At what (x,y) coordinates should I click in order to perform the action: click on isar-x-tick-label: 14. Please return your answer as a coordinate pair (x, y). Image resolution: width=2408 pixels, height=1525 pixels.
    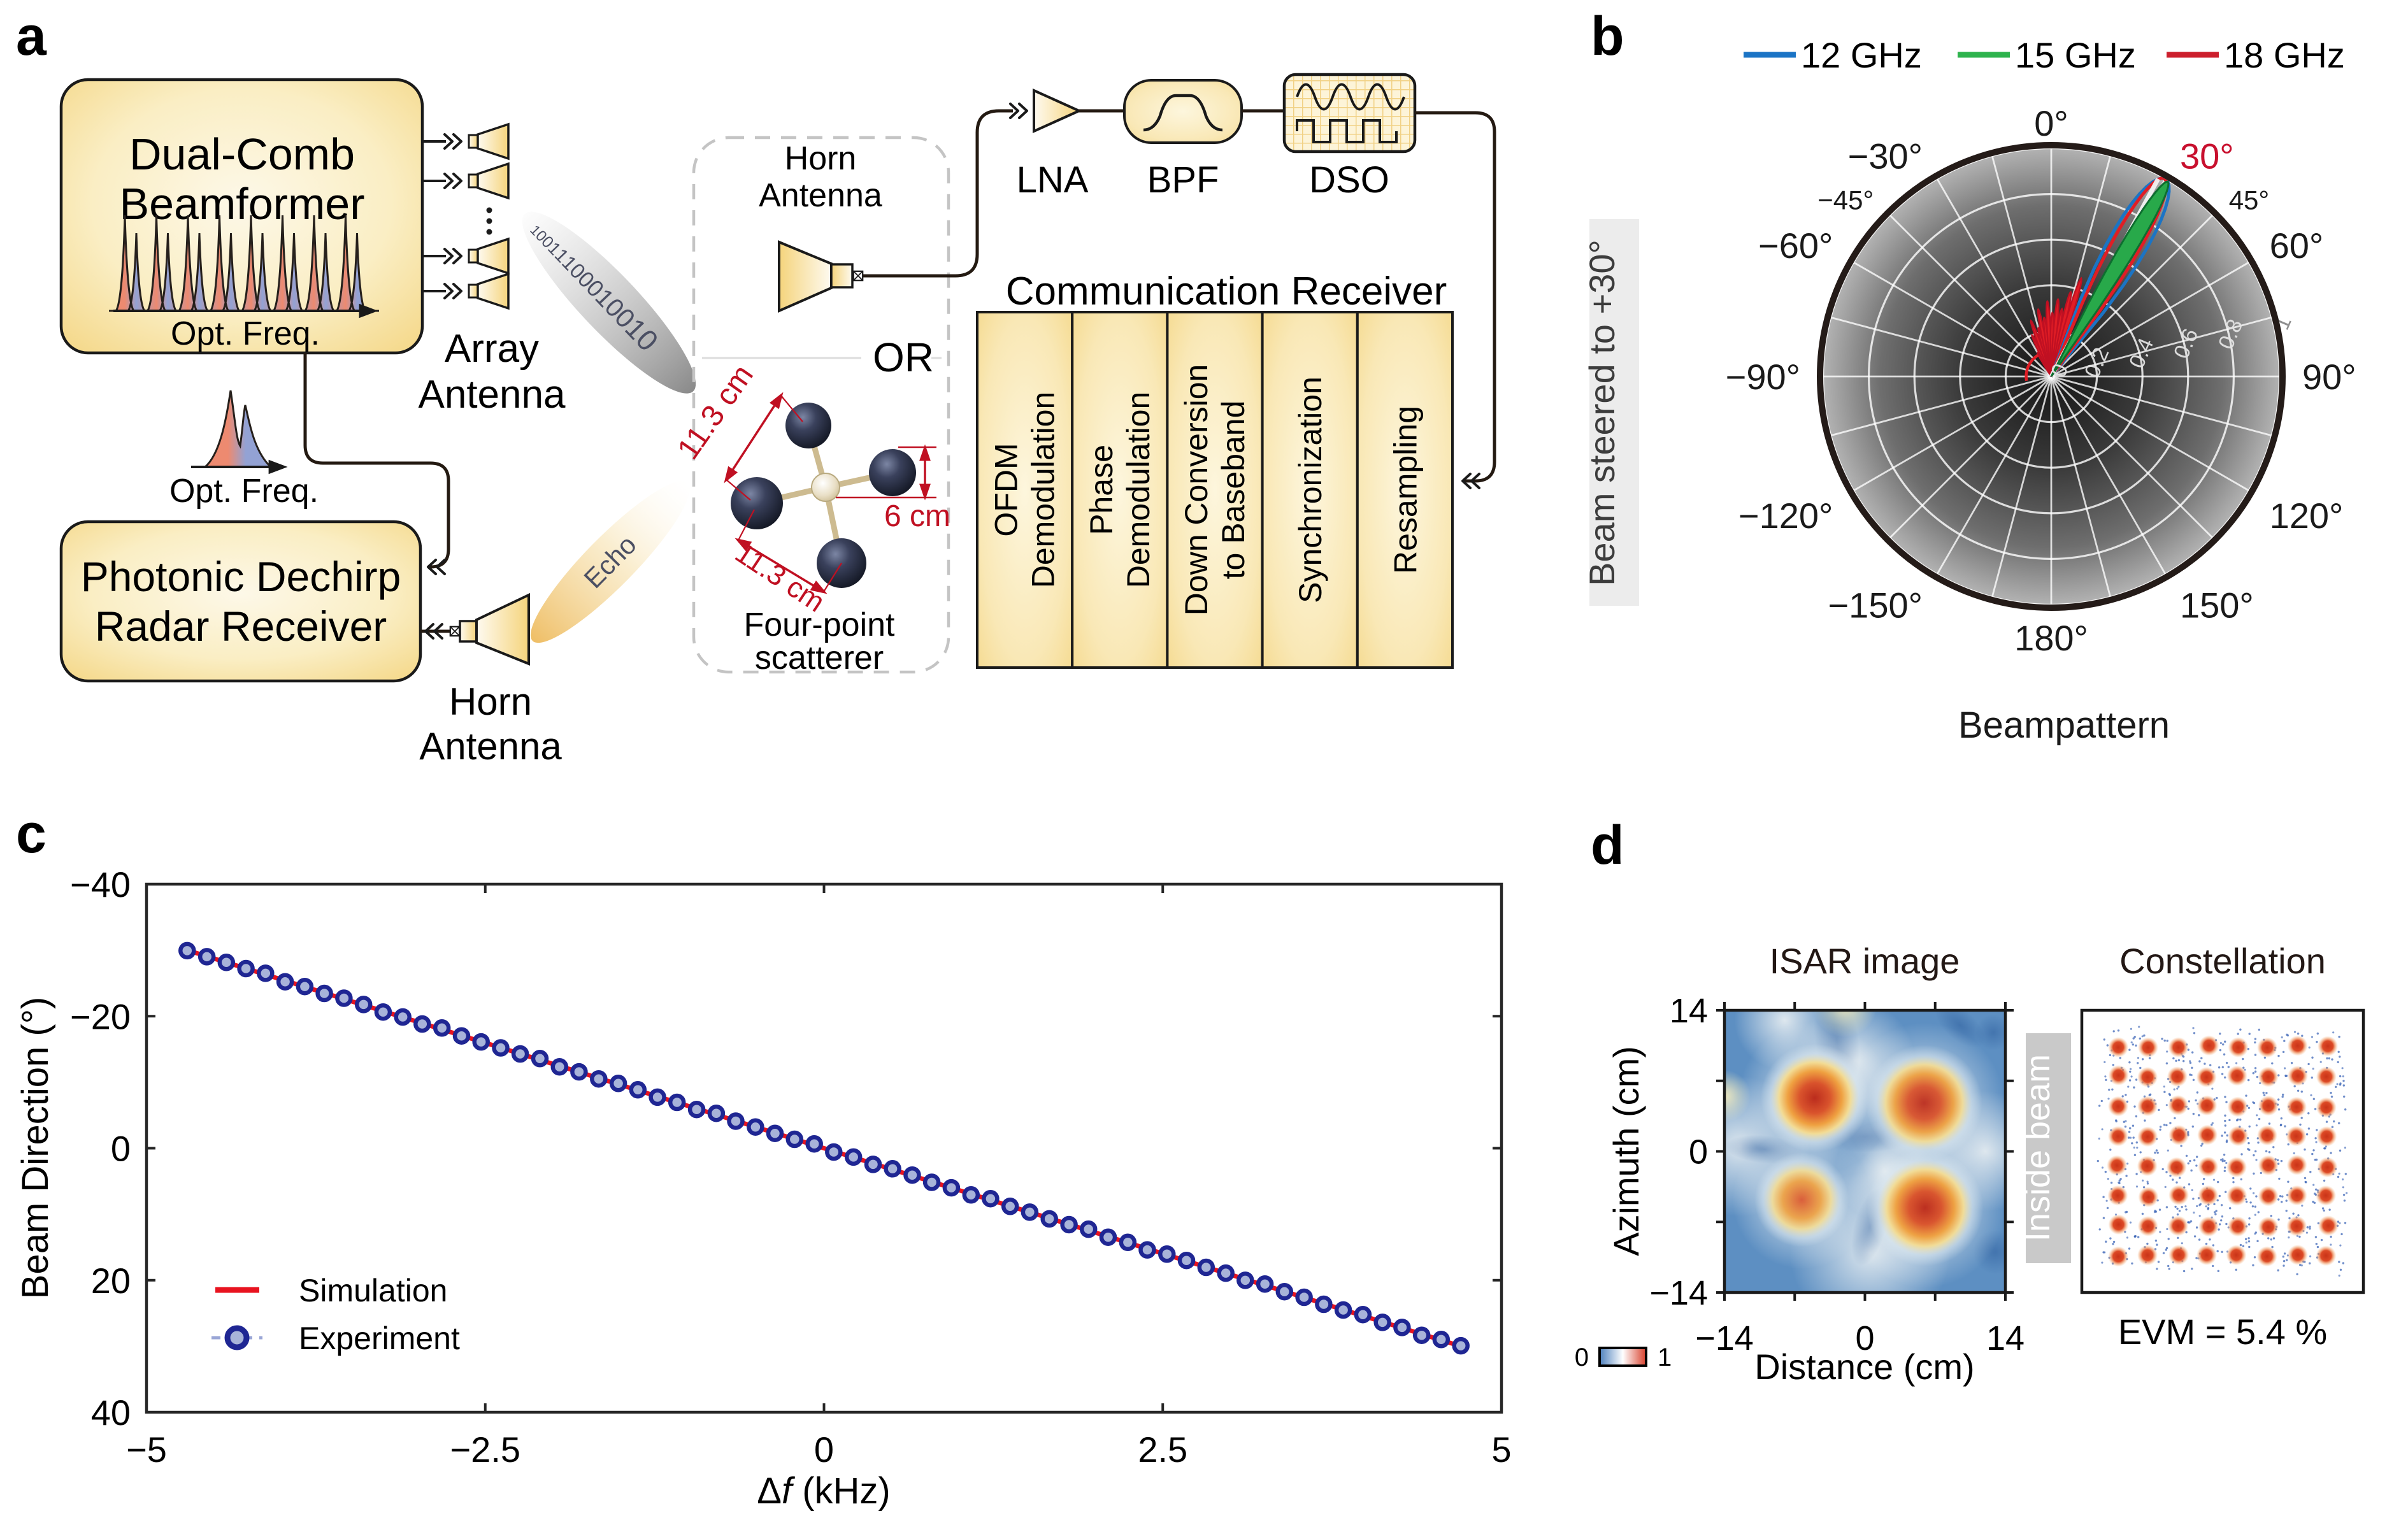
    Looking at the image, I should click on (2005, 1338).